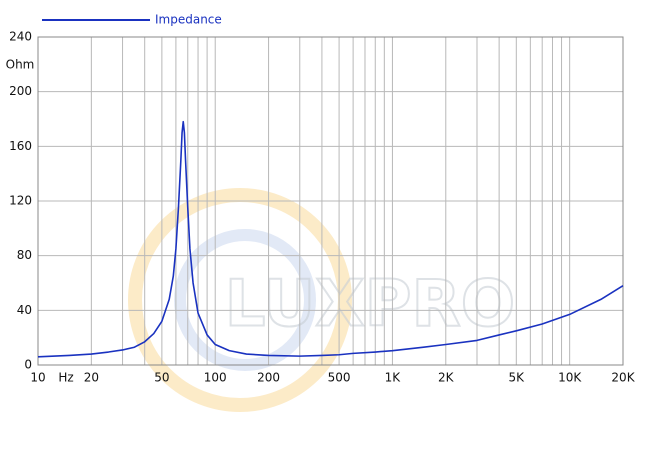  What do you see at coordinates (570, 378) in the screenshot?
I see `x-tick-label: 10K` at bounding box center [570, 378].